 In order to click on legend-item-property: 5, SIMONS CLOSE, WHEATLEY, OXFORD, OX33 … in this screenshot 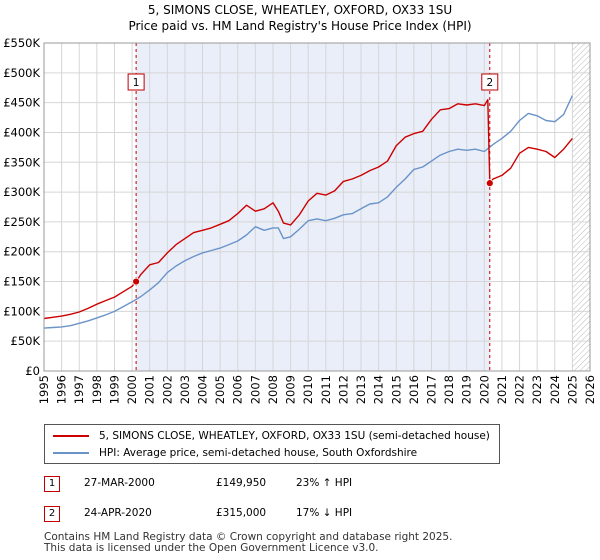, I will do `click(273, 436)`.